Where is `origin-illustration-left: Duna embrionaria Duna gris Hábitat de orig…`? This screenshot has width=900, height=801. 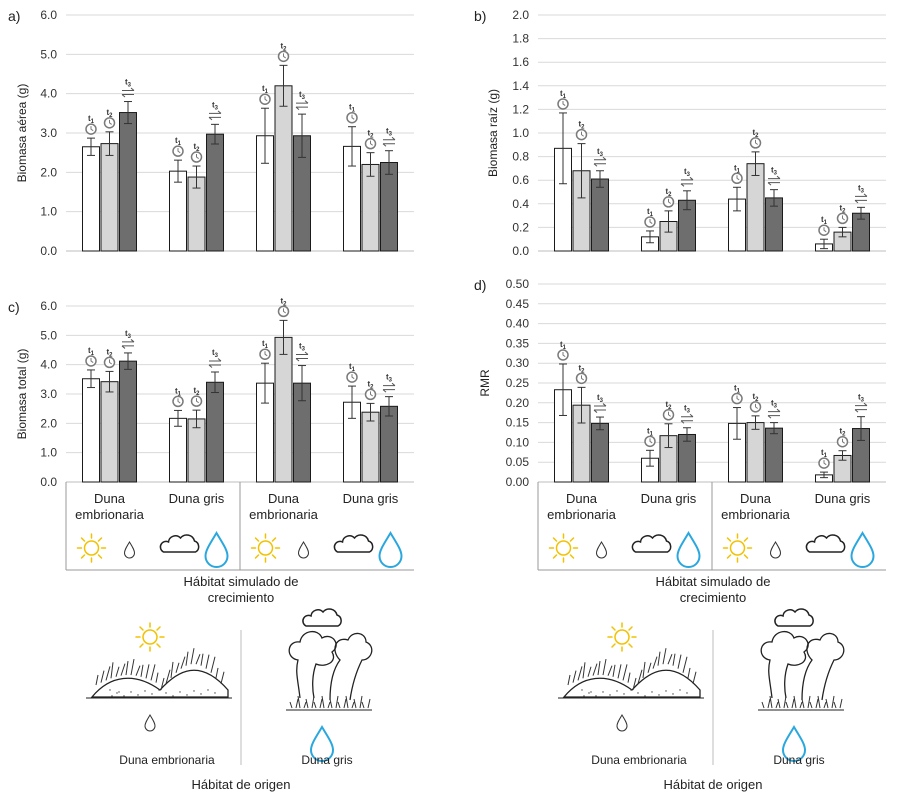
origin-illustration-left: Duna embrionaria Duna gris Hábitat de orig… is located at coordinates (229, 700).